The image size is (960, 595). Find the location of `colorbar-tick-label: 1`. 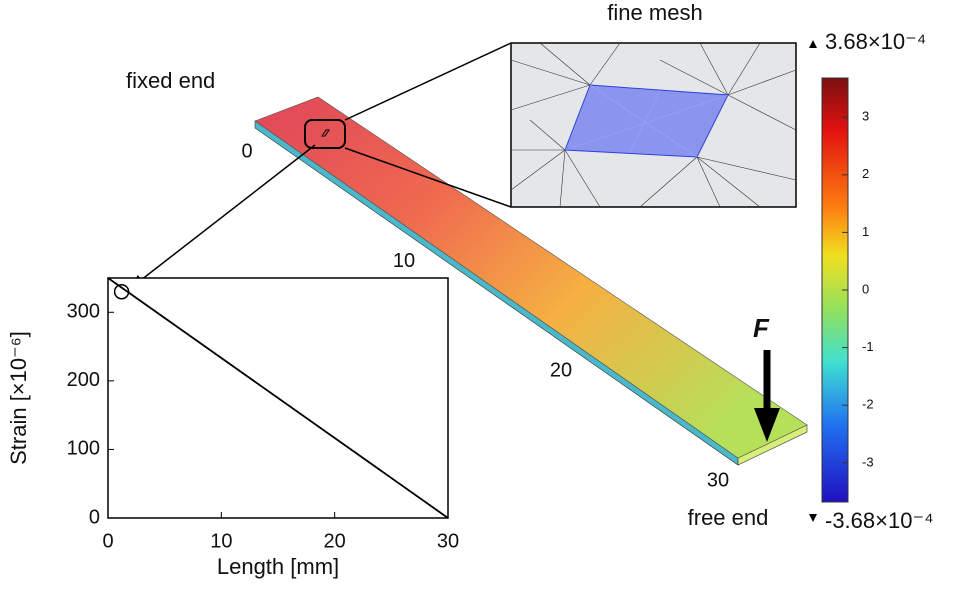

colorbar-tick-label: 1 is located at coordinates (865, 231).